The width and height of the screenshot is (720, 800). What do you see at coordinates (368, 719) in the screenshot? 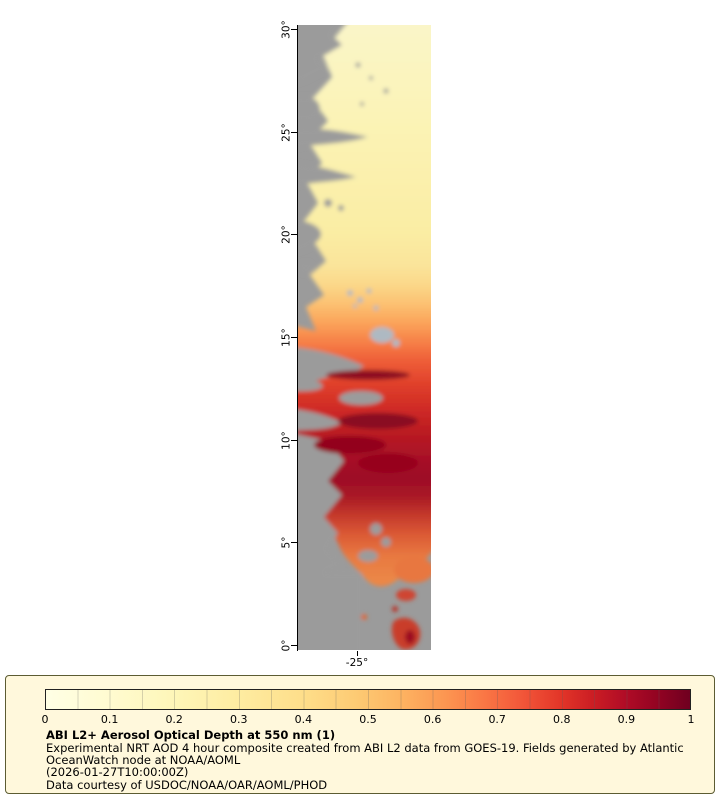
I see `colorbar-tick-label: 0.5` at bounding box center [368, 719].